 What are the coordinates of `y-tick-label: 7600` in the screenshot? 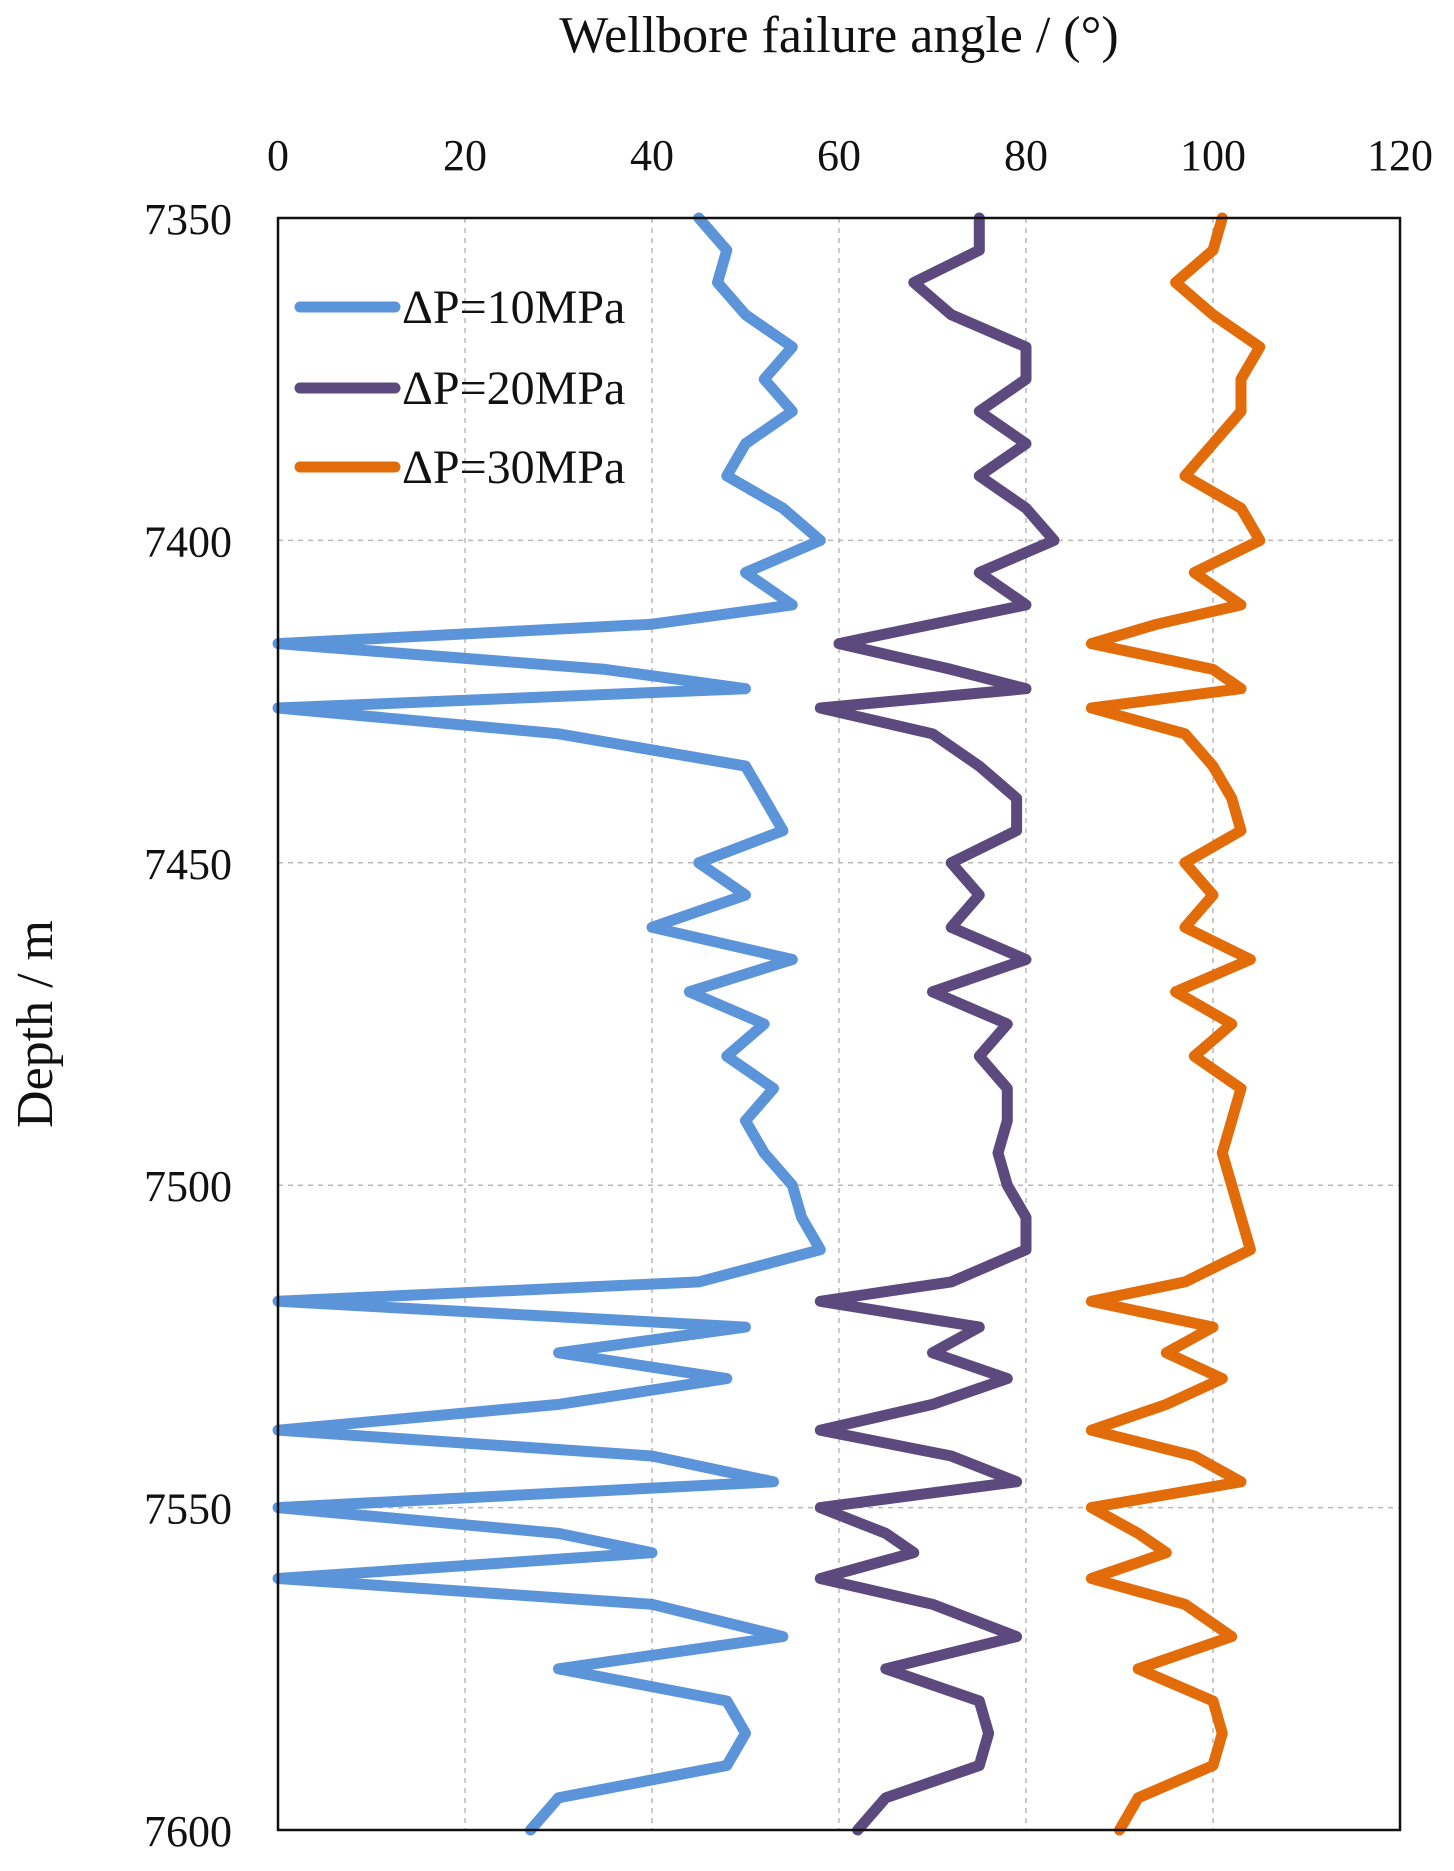 It's located at (188, 1831).